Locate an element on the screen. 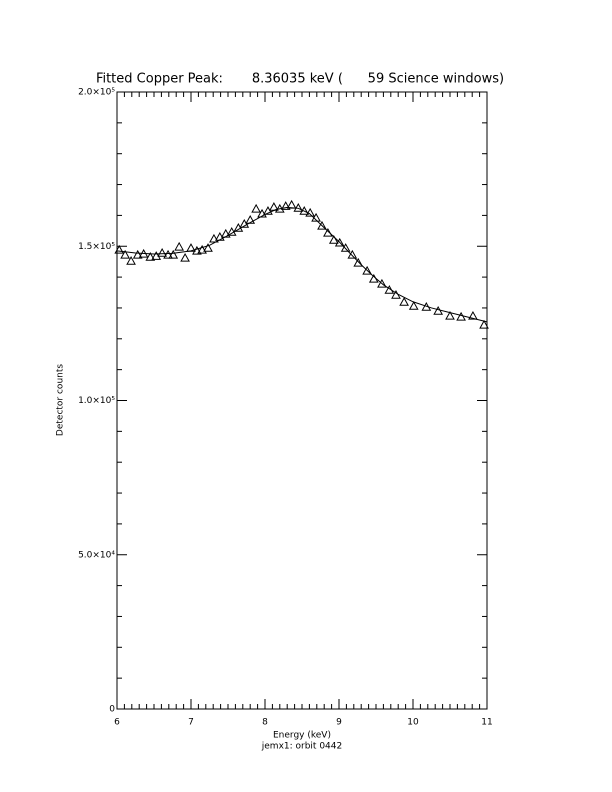 This screenshot has width=612, height=792. y-tick-label: 5.0×10⁴ is located at coordinates (96, 555).